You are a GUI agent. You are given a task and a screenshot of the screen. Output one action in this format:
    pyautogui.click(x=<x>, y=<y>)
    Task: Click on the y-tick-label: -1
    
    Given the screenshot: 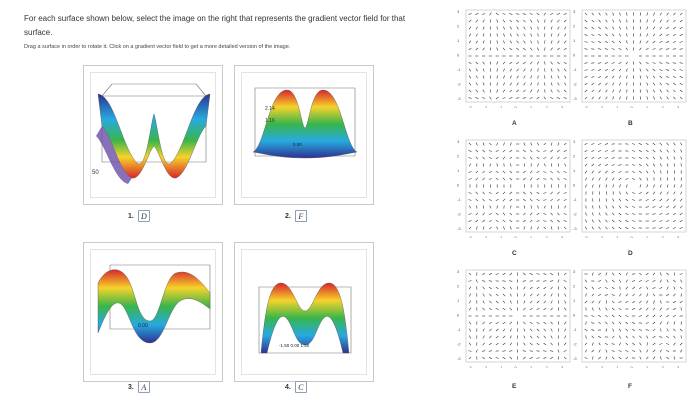 What is the action you would take?
    pyautogui.click(x=459, y=329)
    